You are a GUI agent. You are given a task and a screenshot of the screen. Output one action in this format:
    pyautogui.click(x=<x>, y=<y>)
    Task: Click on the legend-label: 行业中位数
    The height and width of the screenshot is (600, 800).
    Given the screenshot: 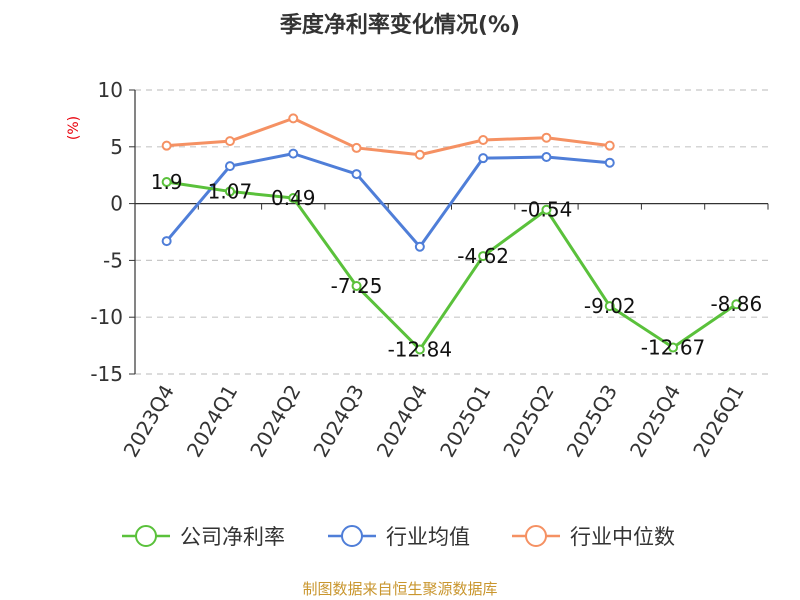 What is the action you would take?
    pyautogui.click(x=622, y=537)
    